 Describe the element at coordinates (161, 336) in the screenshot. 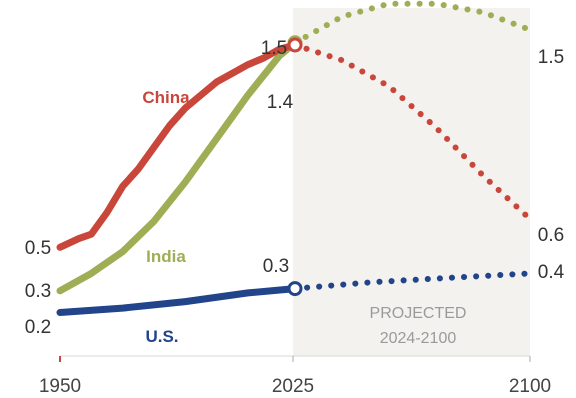

I see `us-series-label: U.S.` at that location.